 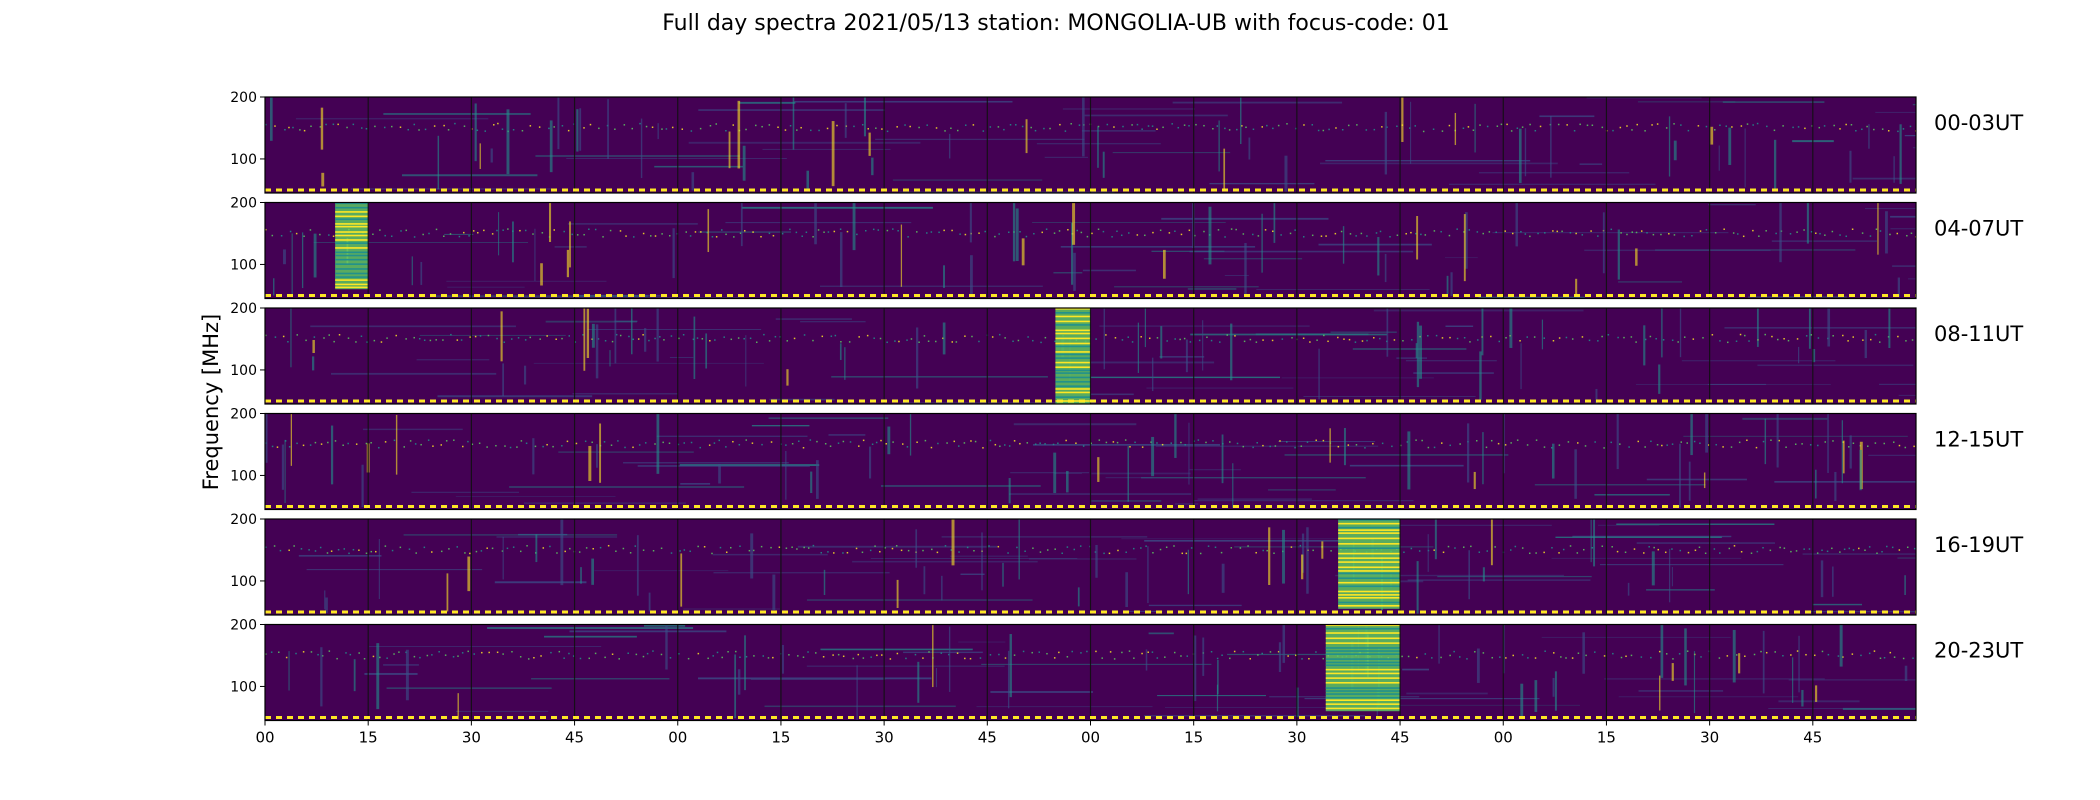 I want to click on panel-label: 08-11UT, so click(x=1978, y=334).